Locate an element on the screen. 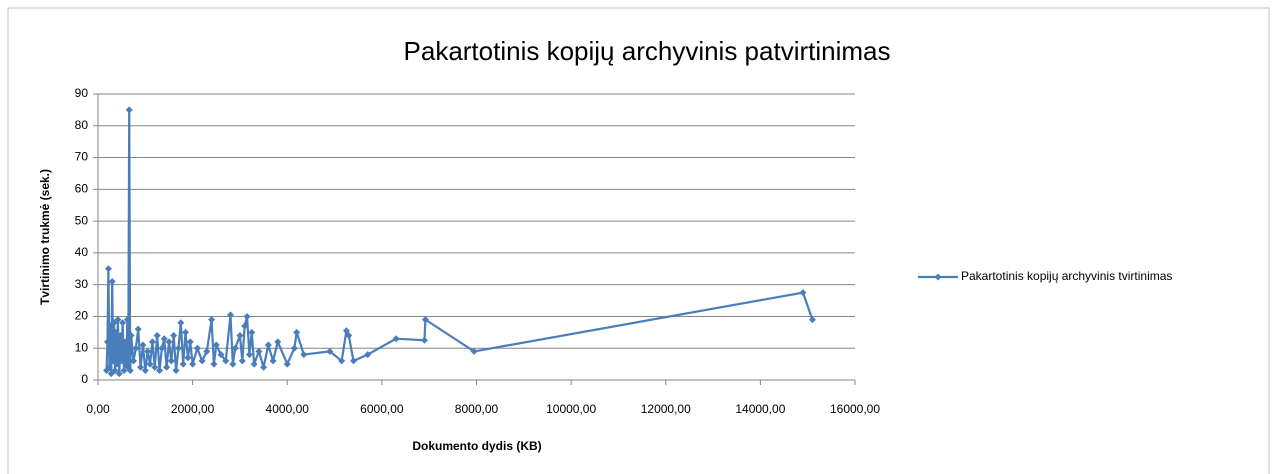  y-axis-title: Tvirtinimo trukmė (sek.) is located at coordinates (45, 237).